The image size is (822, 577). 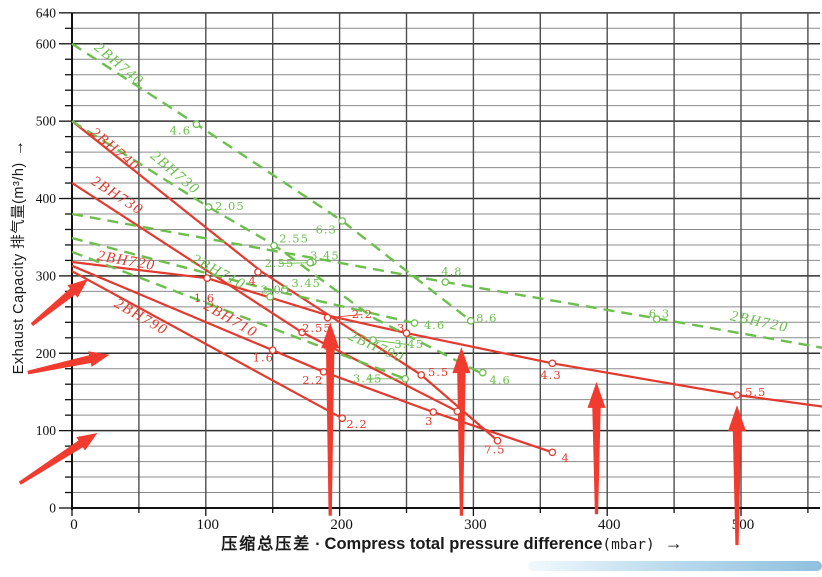 I want to click on x-tick-label: 400, so click(x=609, y=525).